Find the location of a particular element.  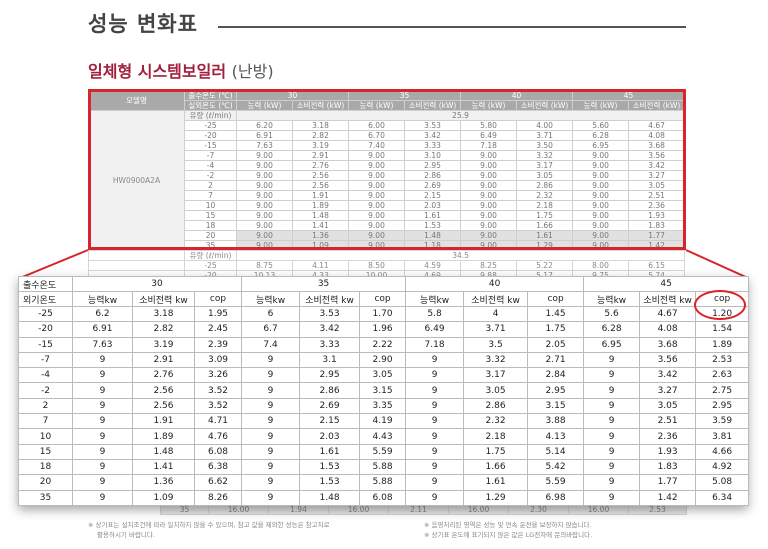

value-cell: 3.32 is located at coordinates (496, 360).